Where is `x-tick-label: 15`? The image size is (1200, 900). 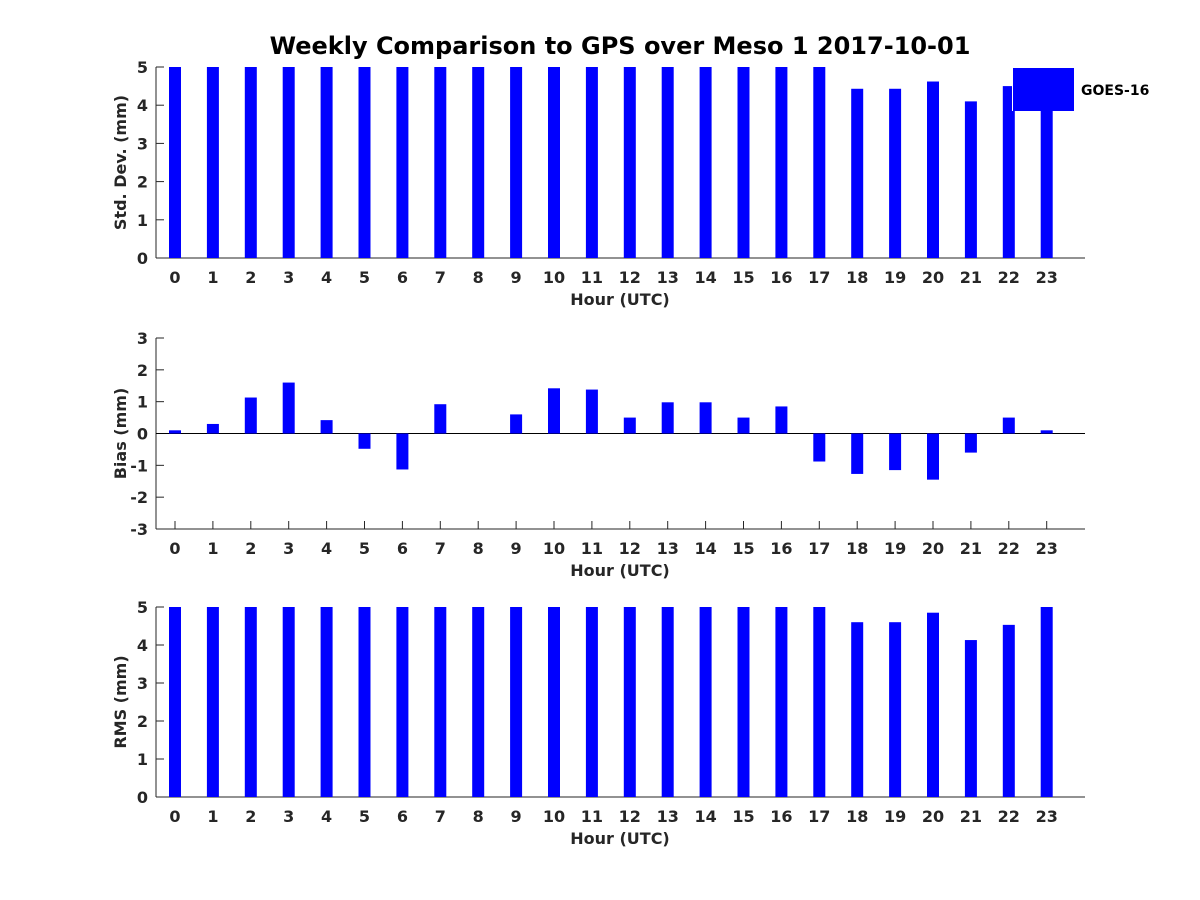
x-tick-label: 15 is located at coordinates (743, 548).